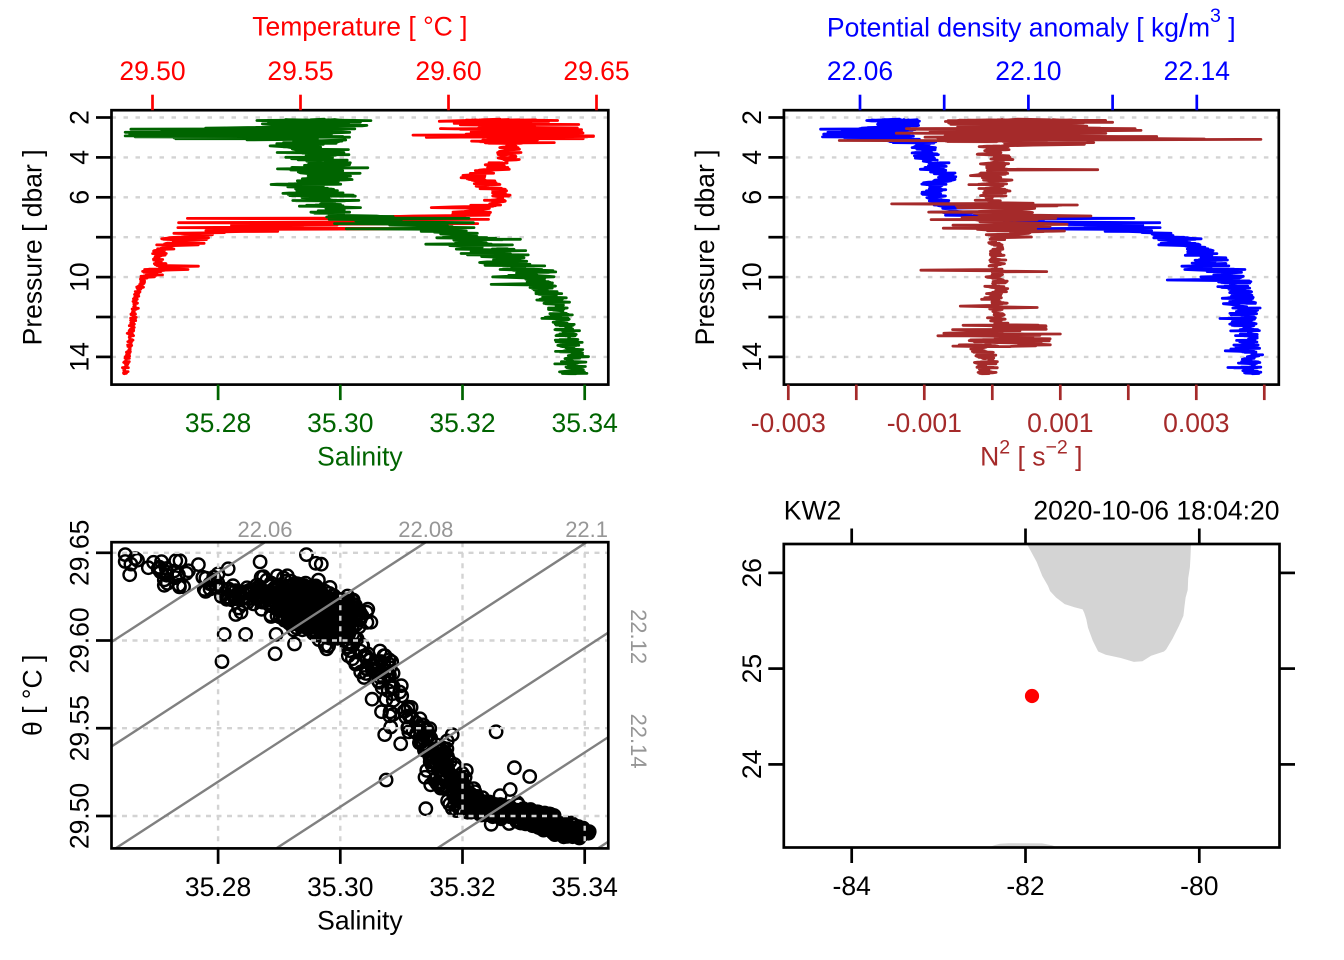 Image resolution: width=1344 pixels, height=960 pixels. What do you see at coordinates (1199, 886) in the screenshot?
I see `svg-text: -80` at bounding box center [1199, 886].